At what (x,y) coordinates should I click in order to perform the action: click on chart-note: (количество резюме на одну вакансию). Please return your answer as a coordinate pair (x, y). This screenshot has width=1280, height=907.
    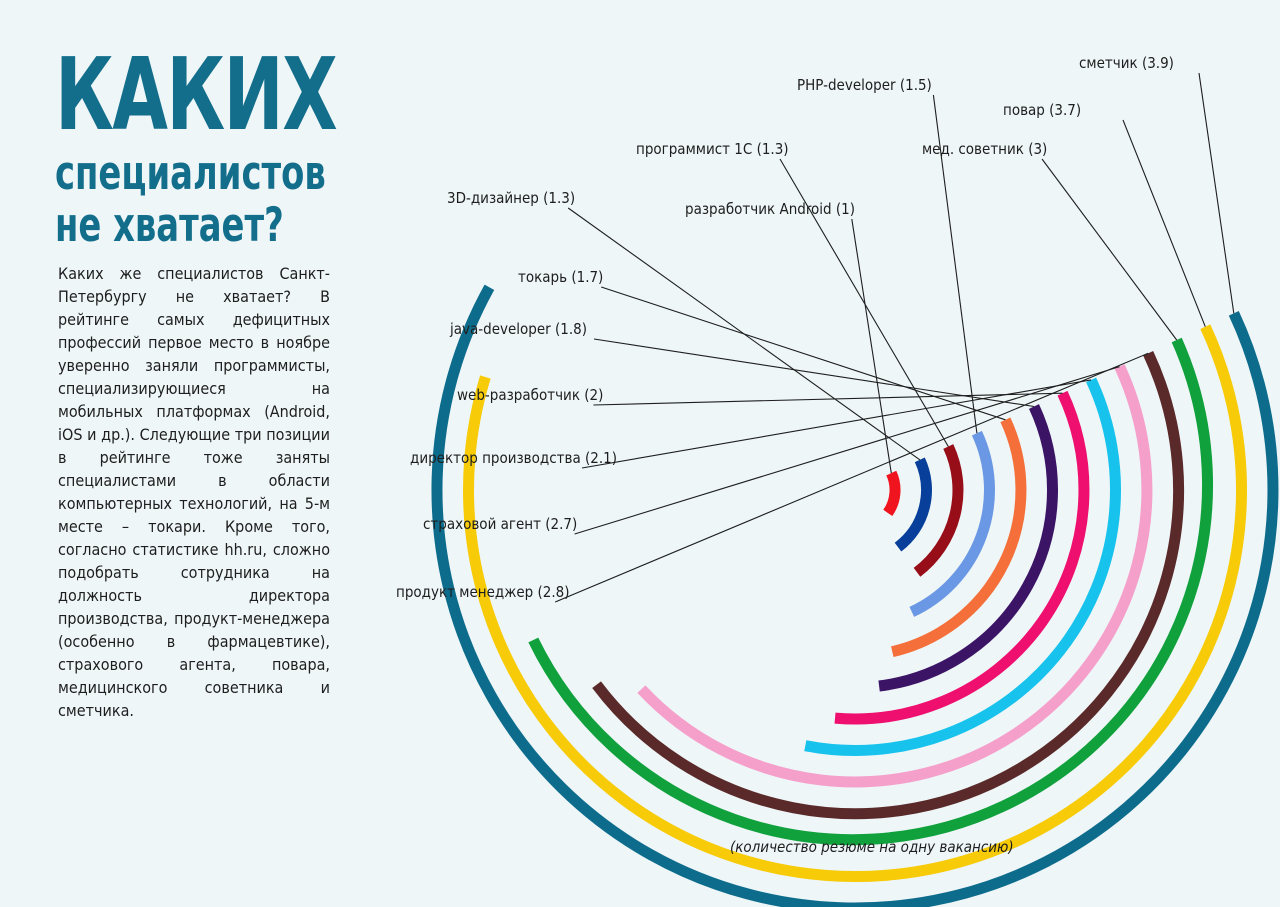
    Looking at the image, I should click on (872, 847).